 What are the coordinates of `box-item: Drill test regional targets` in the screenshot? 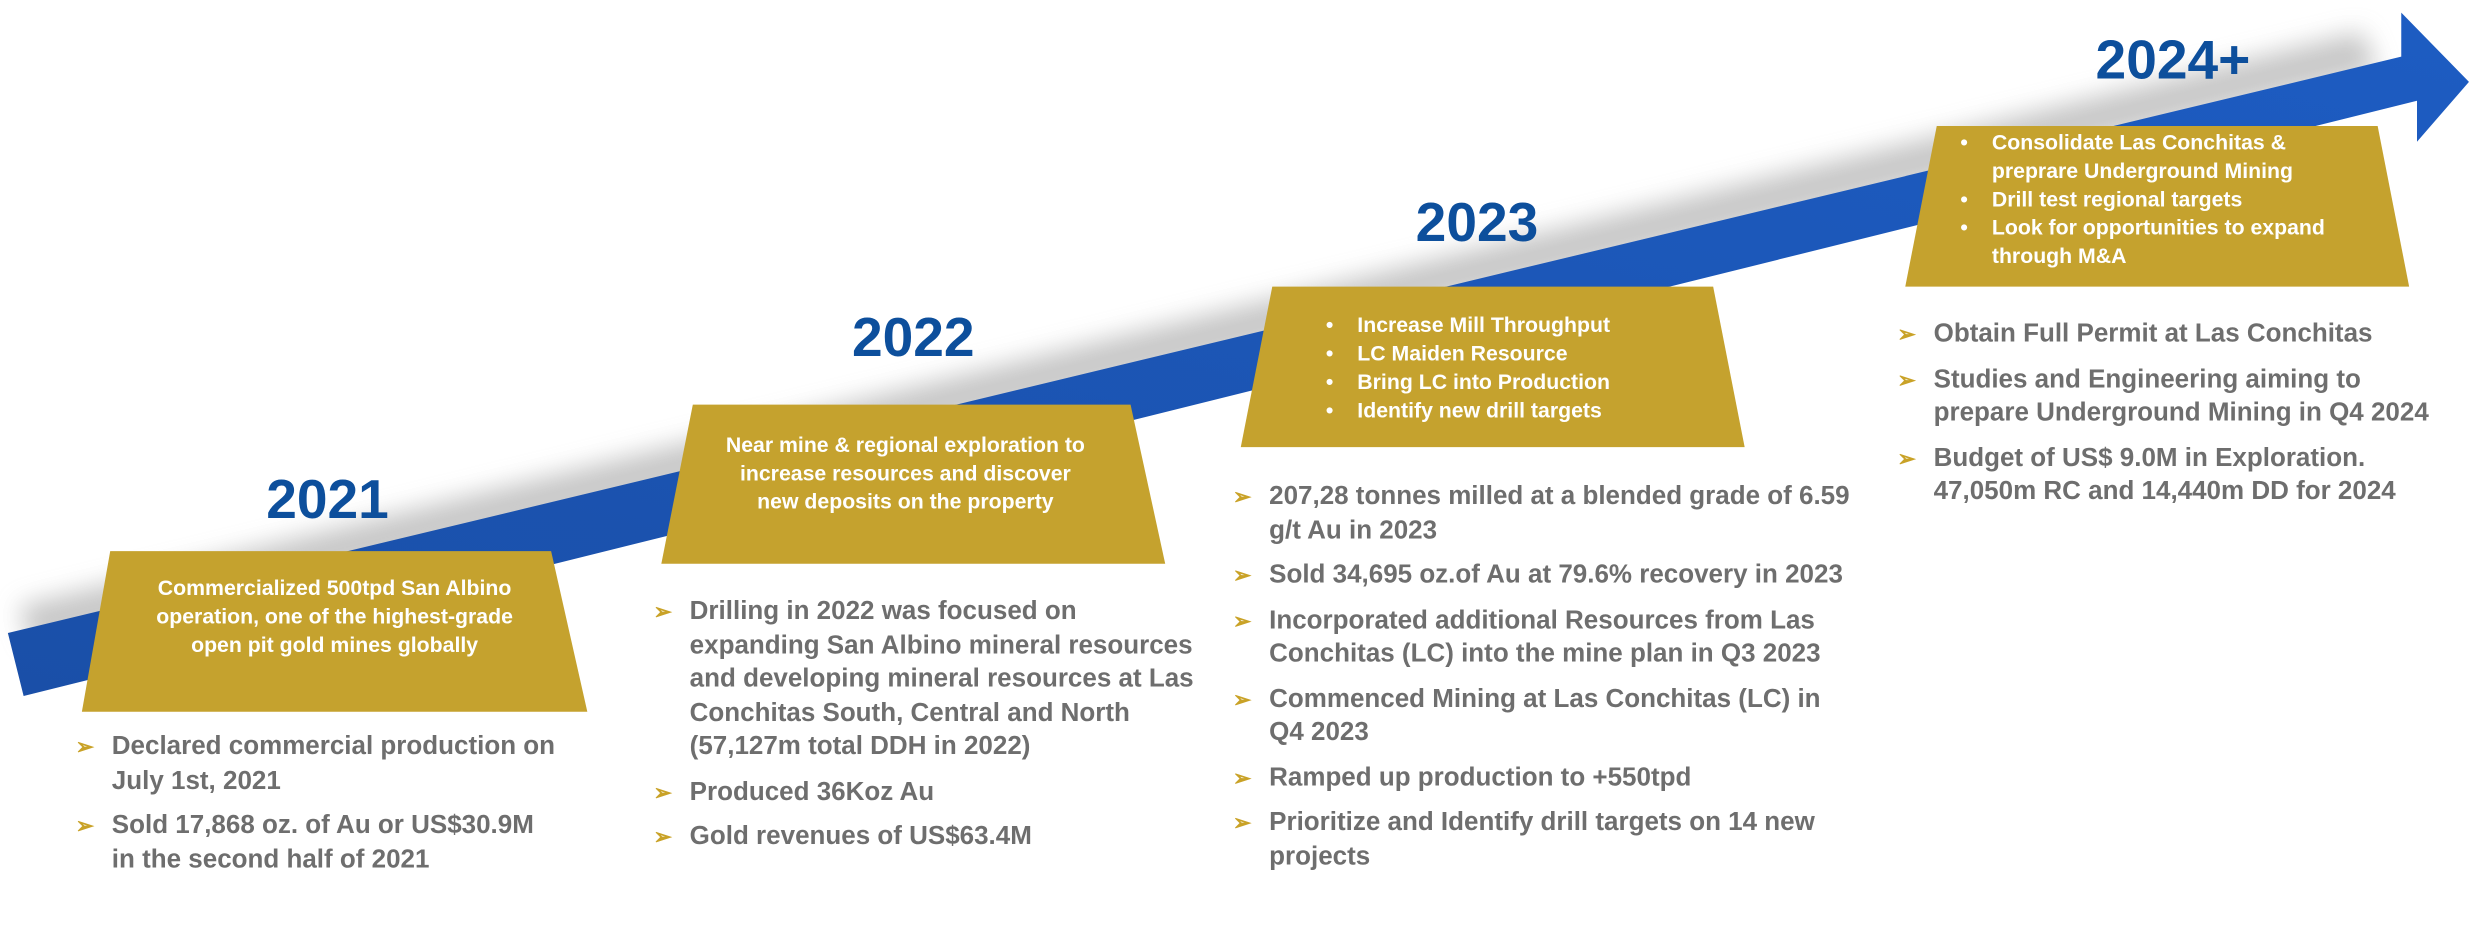 It's located at (2161, 200).